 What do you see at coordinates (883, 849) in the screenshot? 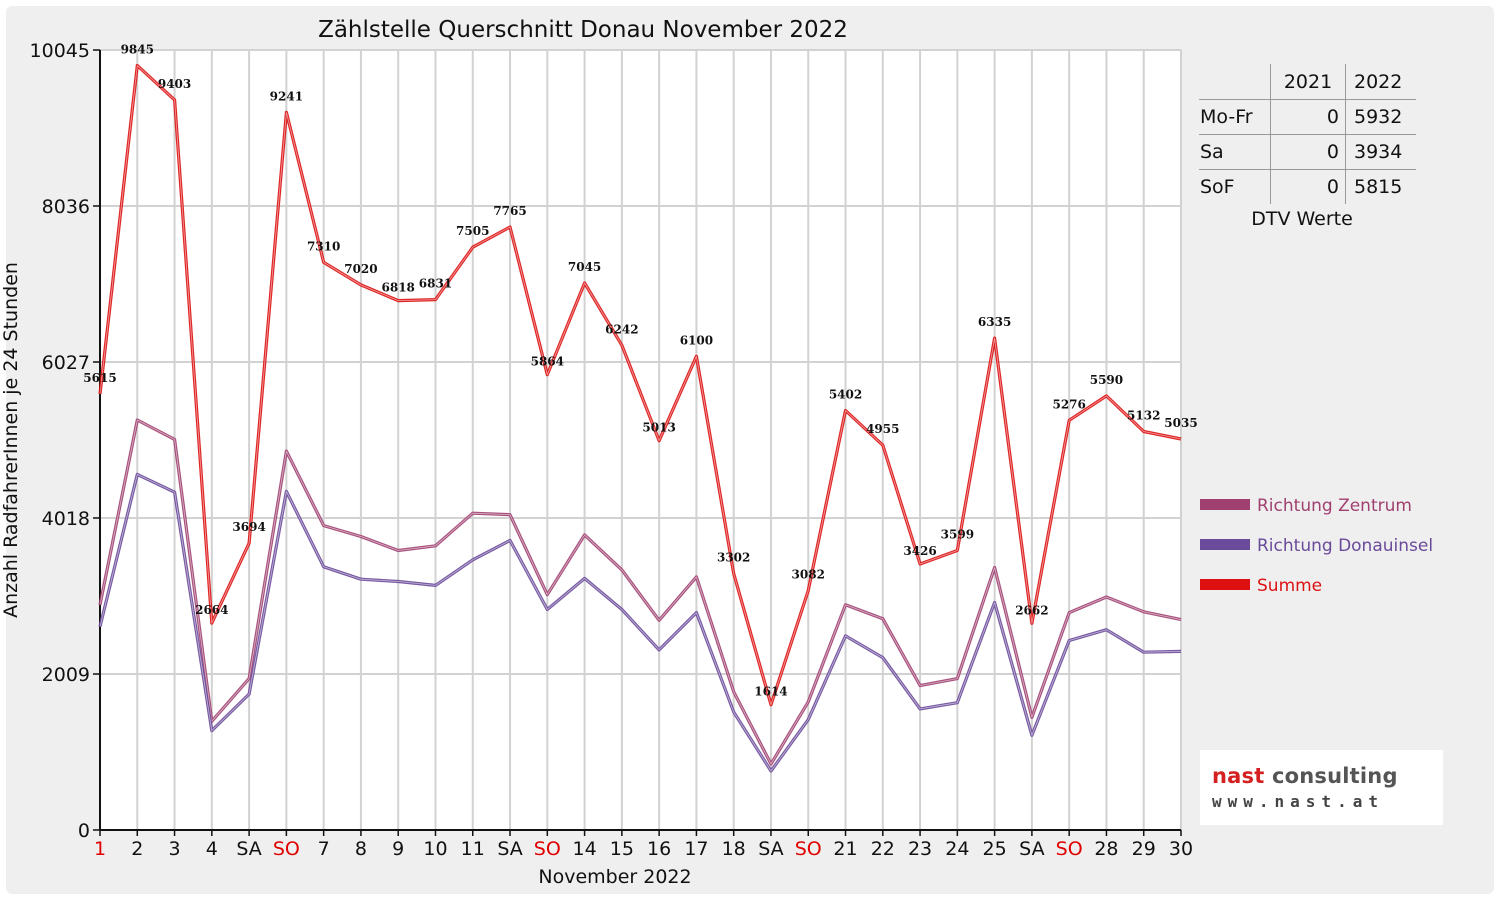
I see `x-tick-label: 22` at bounding box center [883, 849].